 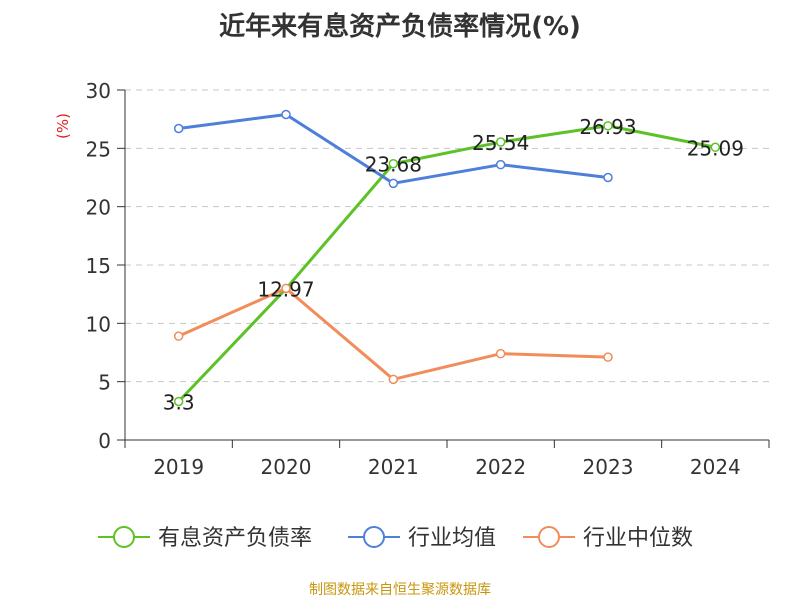 What do you see at coordinates (63, 126) in the screenshot?
I see `y-axis-label: (%)` at bounding box center [63, 126].